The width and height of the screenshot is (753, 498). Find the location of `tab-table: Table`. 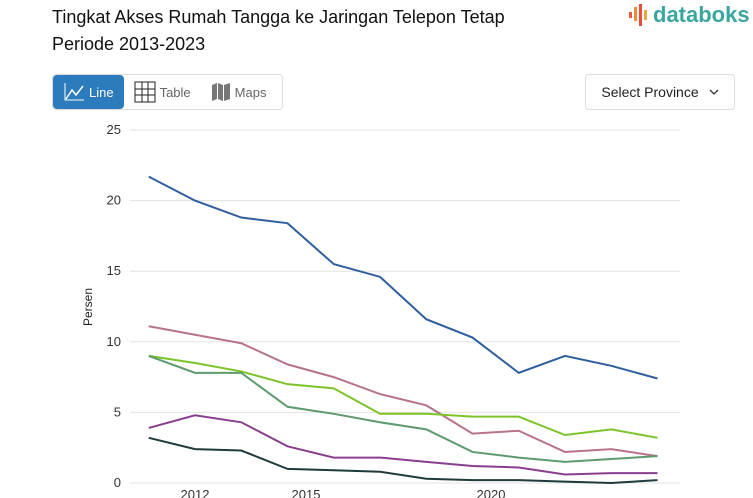

tab-table: Table is located at coordinates (162, 92).